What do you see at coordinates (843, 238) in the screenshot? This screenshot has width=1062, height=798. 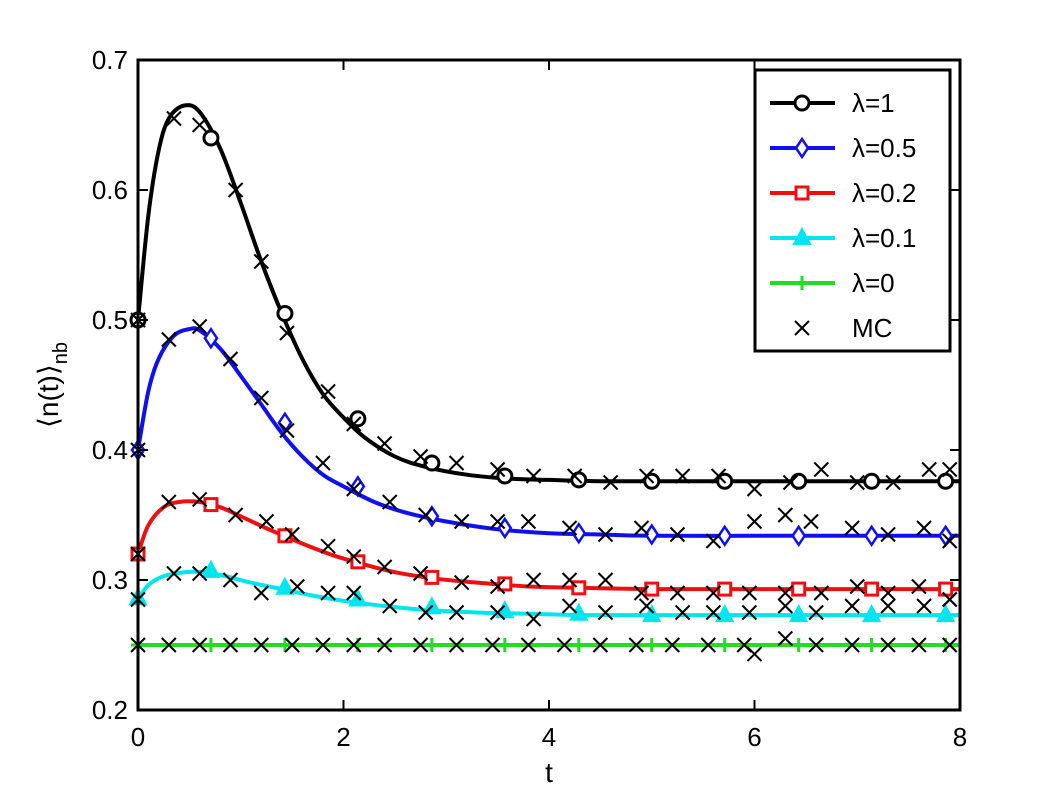 I see `legend-item: λ=0.1` at bounding box center [843, 238].